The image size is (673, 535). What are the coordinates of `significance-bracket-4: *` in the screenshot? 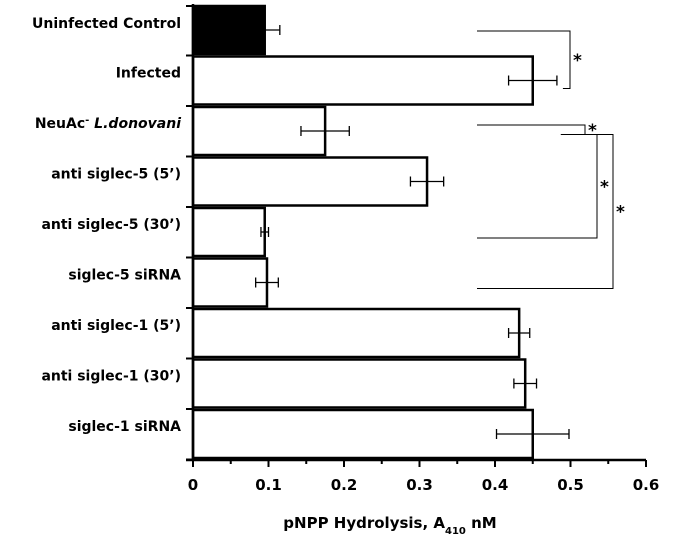 It's located at (551, 211).